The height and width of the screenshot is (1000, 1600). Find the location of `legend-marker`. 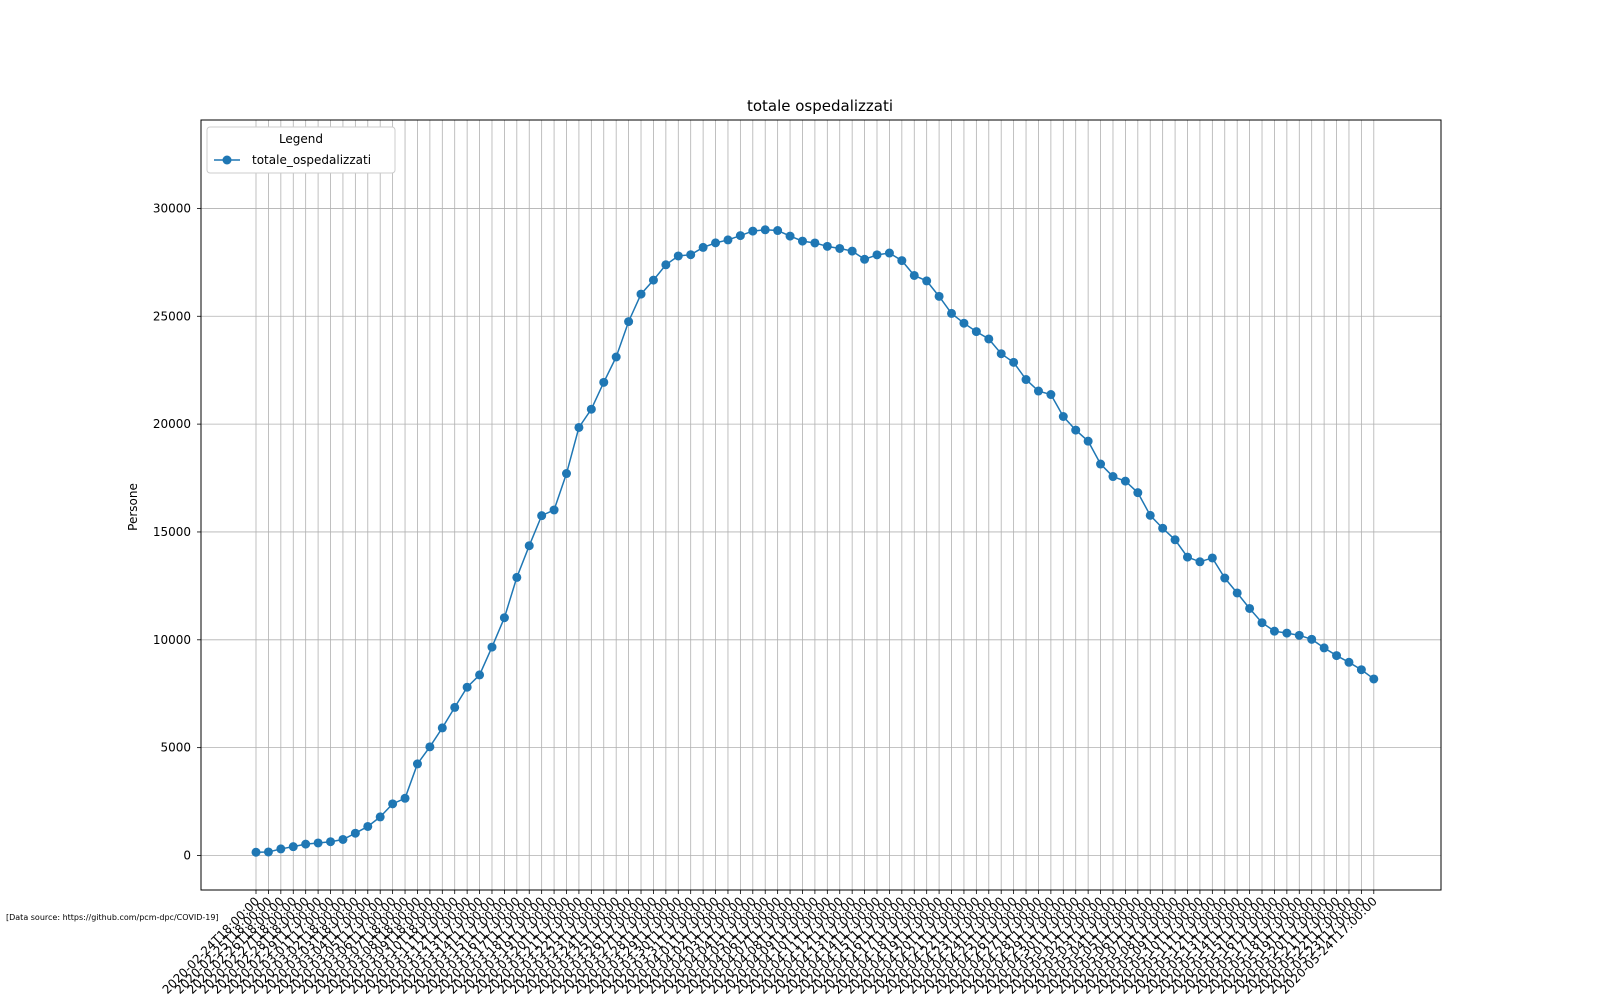

legend-marker is located at coordinates (227, 160).